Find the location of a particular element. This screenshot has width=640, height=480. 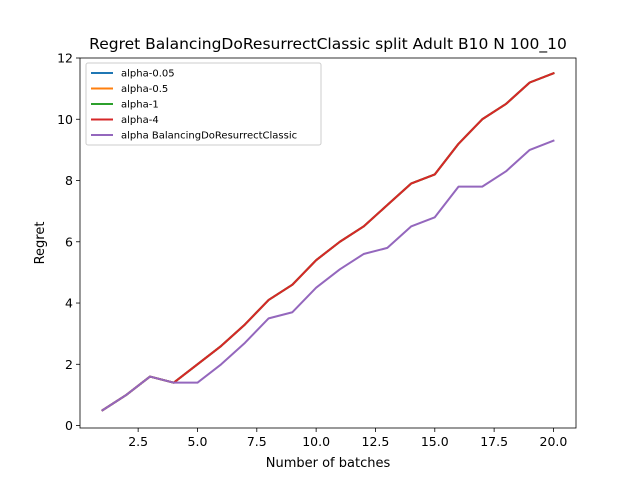

y-tick-label: 0 is located at coordinates (69, 425).